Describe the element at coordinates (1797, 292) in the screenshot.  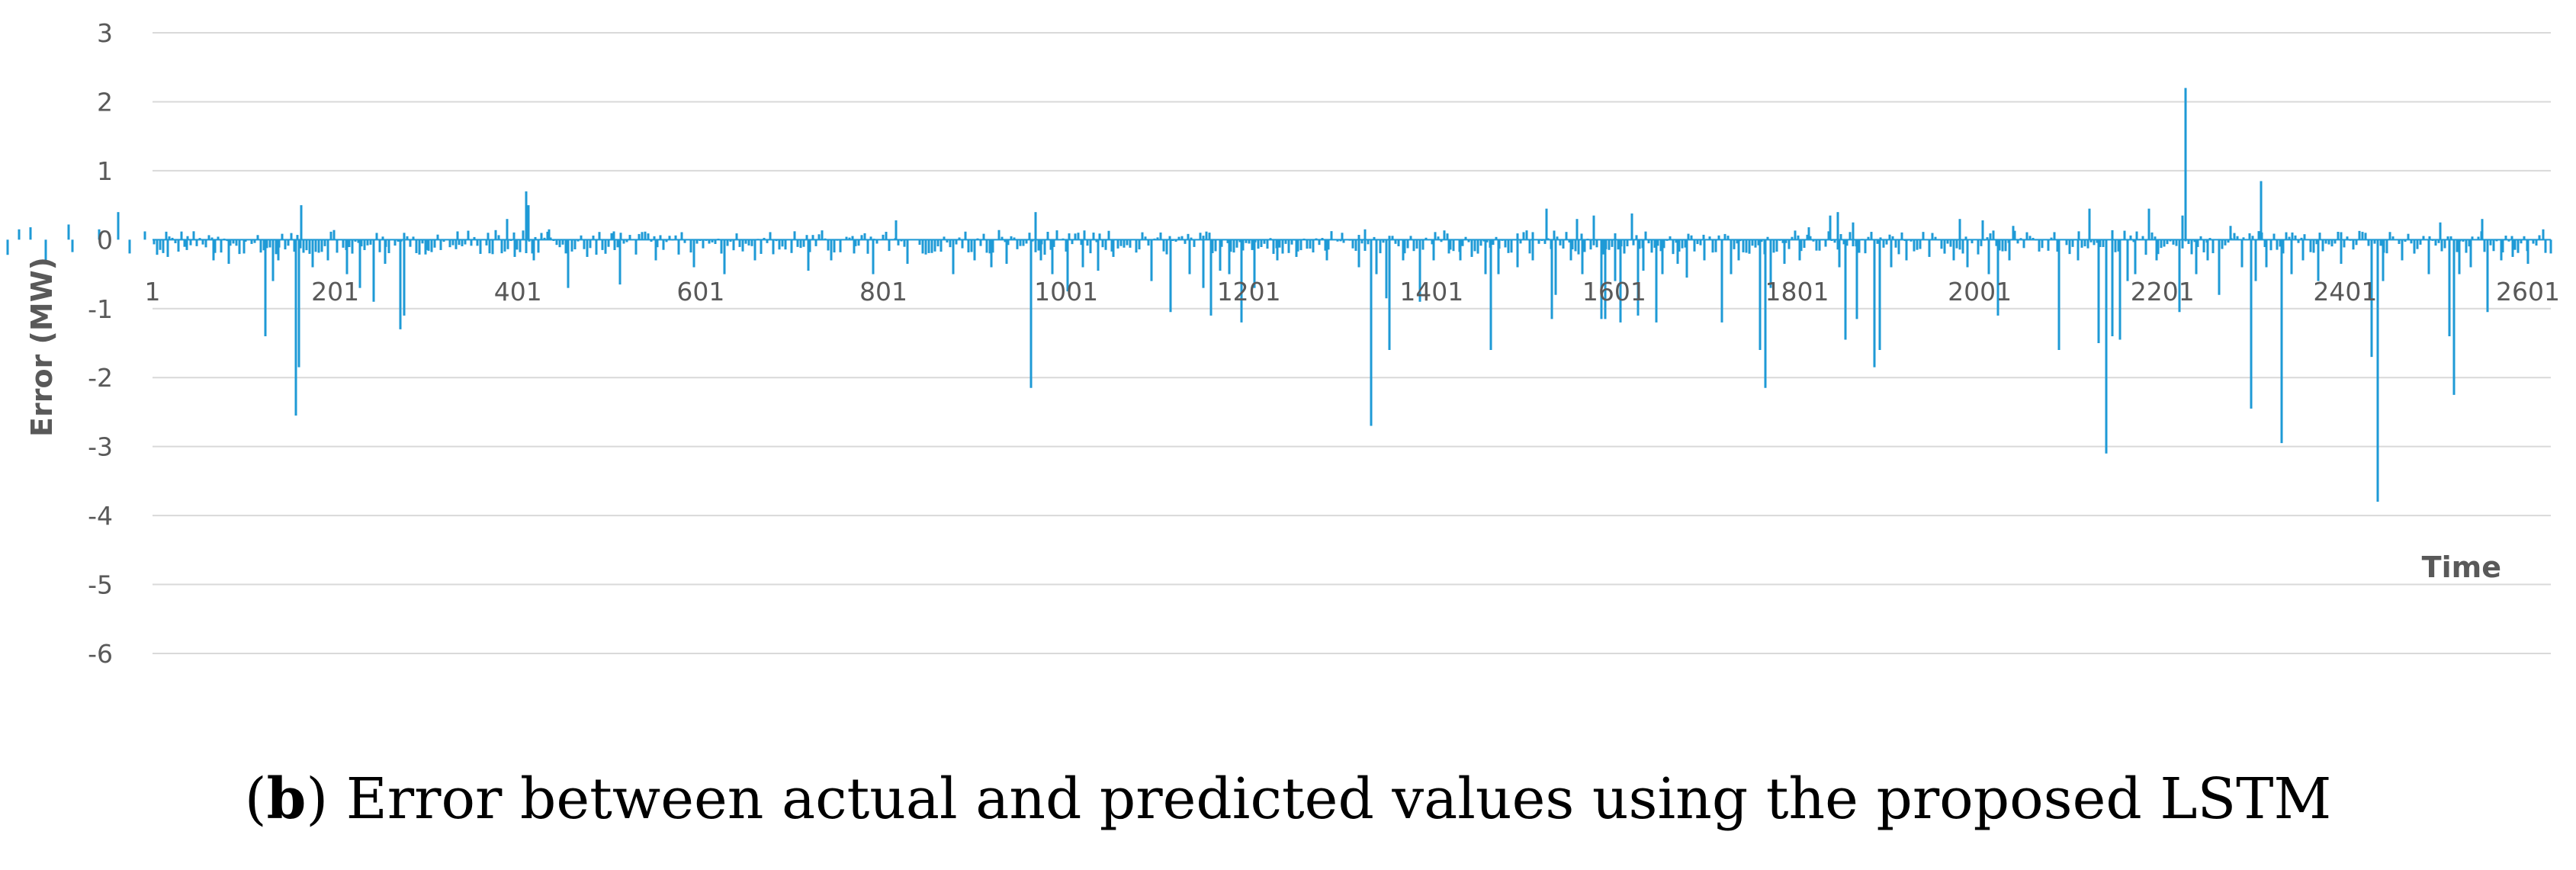
I see `x-tick-label: 1801` at that location.